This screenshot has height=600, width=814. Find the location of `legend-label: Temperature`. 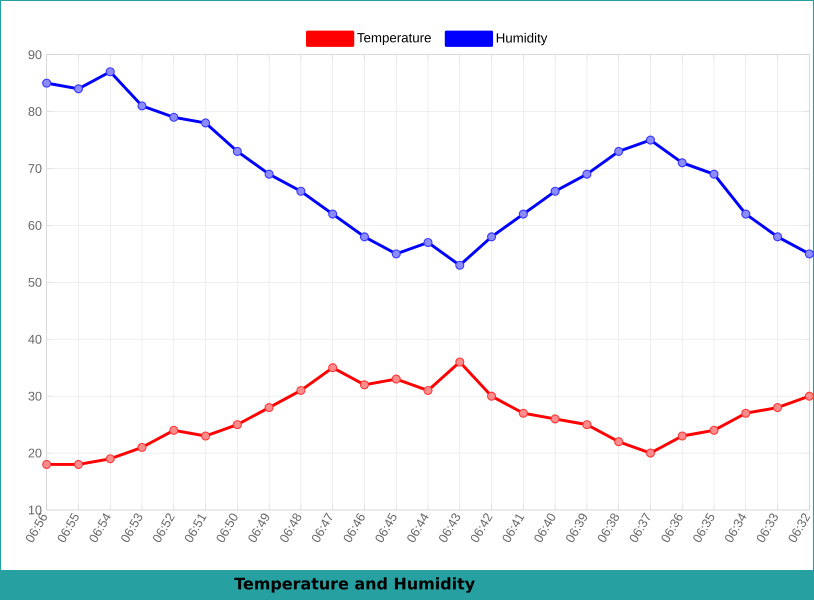

legend-label: Temperature is located at coordinates (394, 39).